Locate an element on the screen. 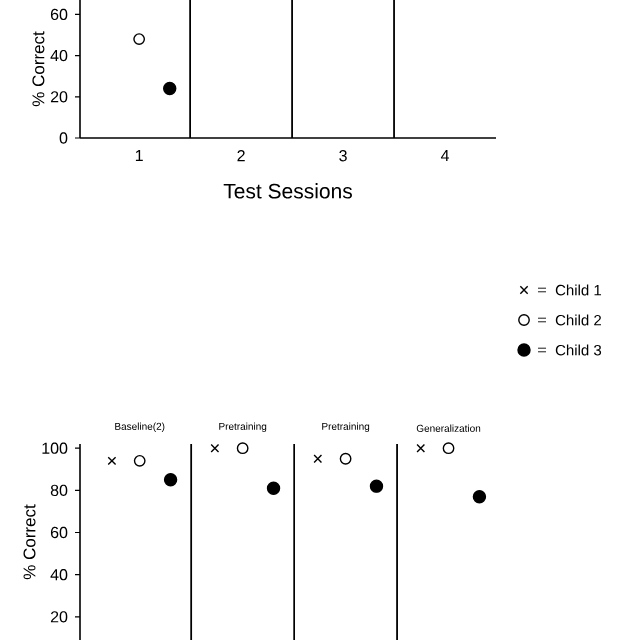  x-axis-title: Test Sessions is located at coordinates (287, 191).